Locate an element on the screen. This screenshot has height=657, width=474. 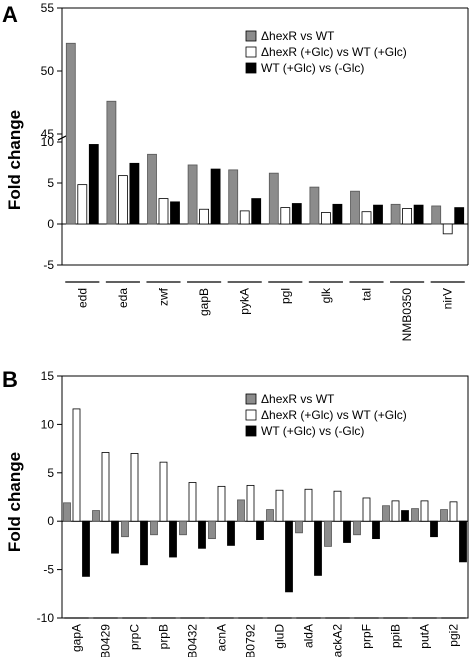
bar-zwf-s3 is located at coordinates (175, 213).